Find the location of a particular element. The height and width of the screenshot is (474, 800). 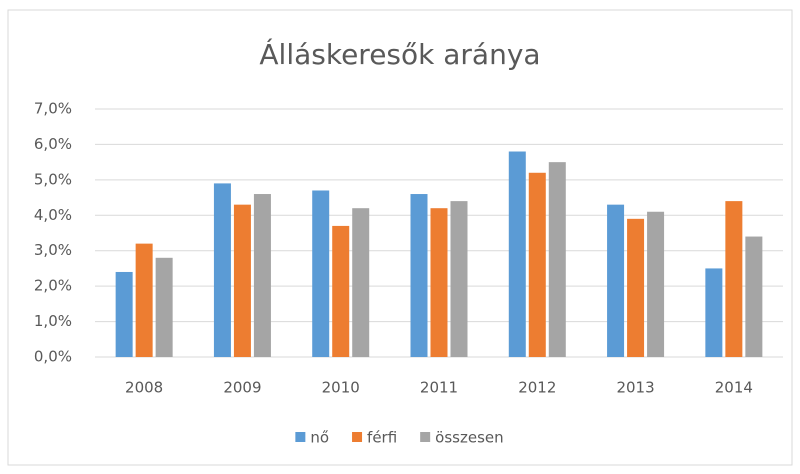

y-tick-label: 3,0% is located at coordinates (53, 250).